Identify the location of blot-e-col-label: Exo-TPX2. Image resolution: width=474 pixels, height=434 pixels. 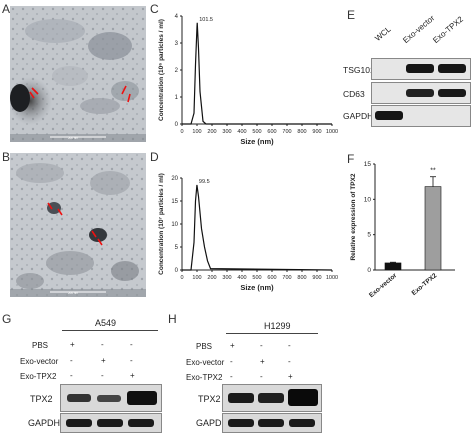
(448, 29).